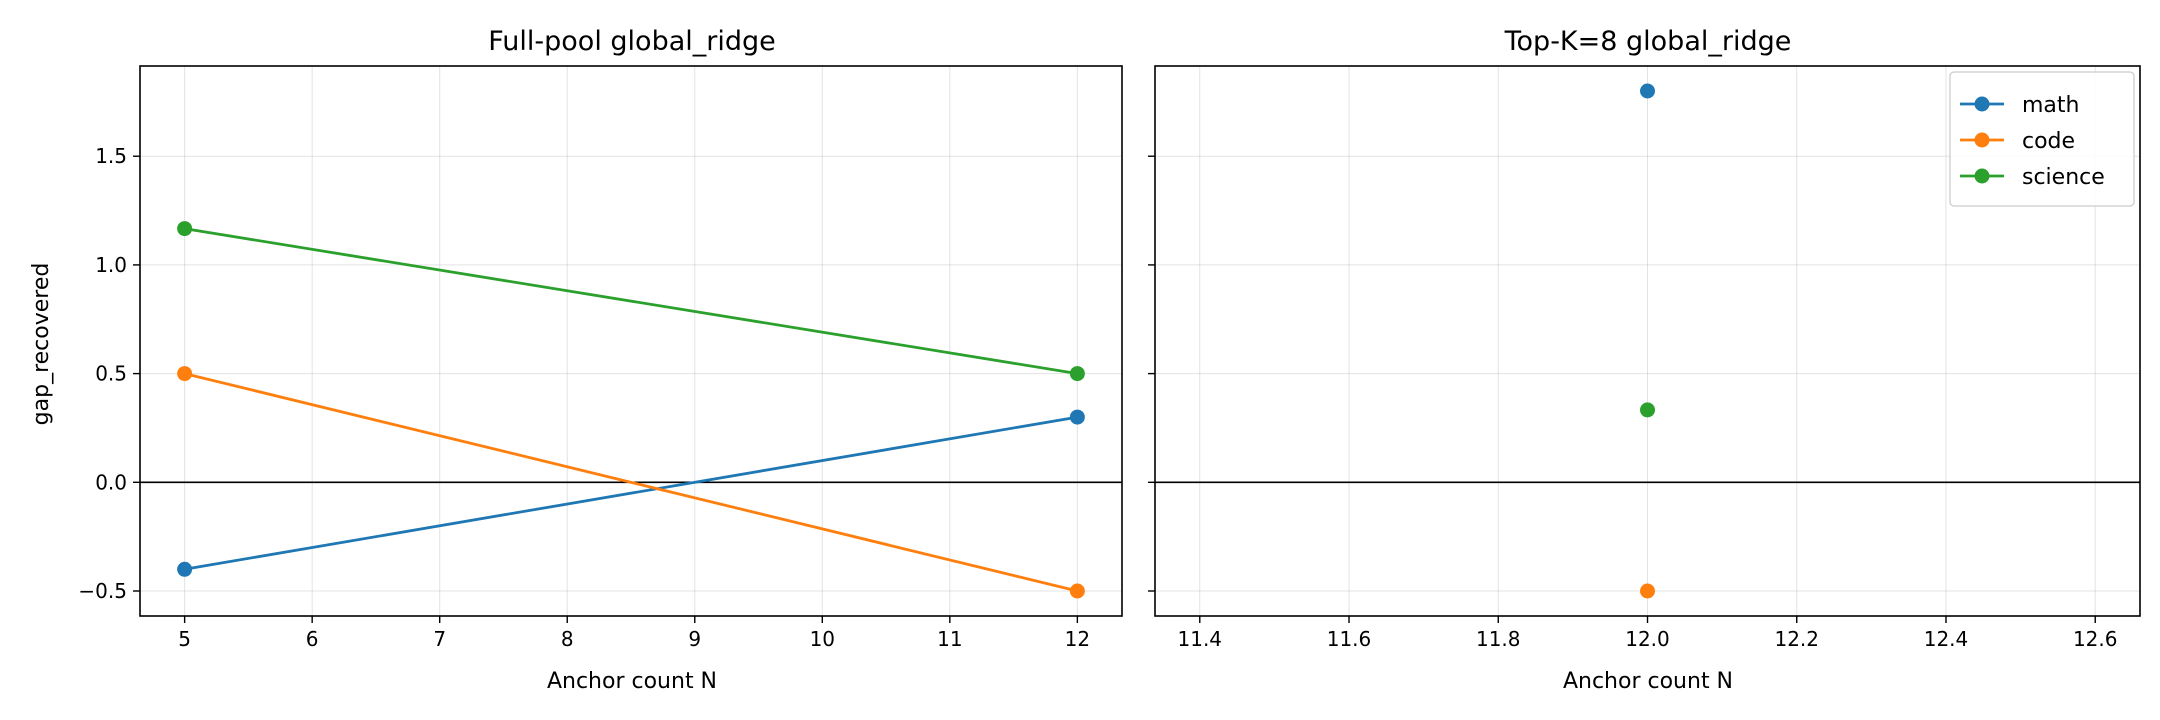 The width and height of the screenshot is (2160, 720). I want to click on legend-label: math, so click(2050, 105).